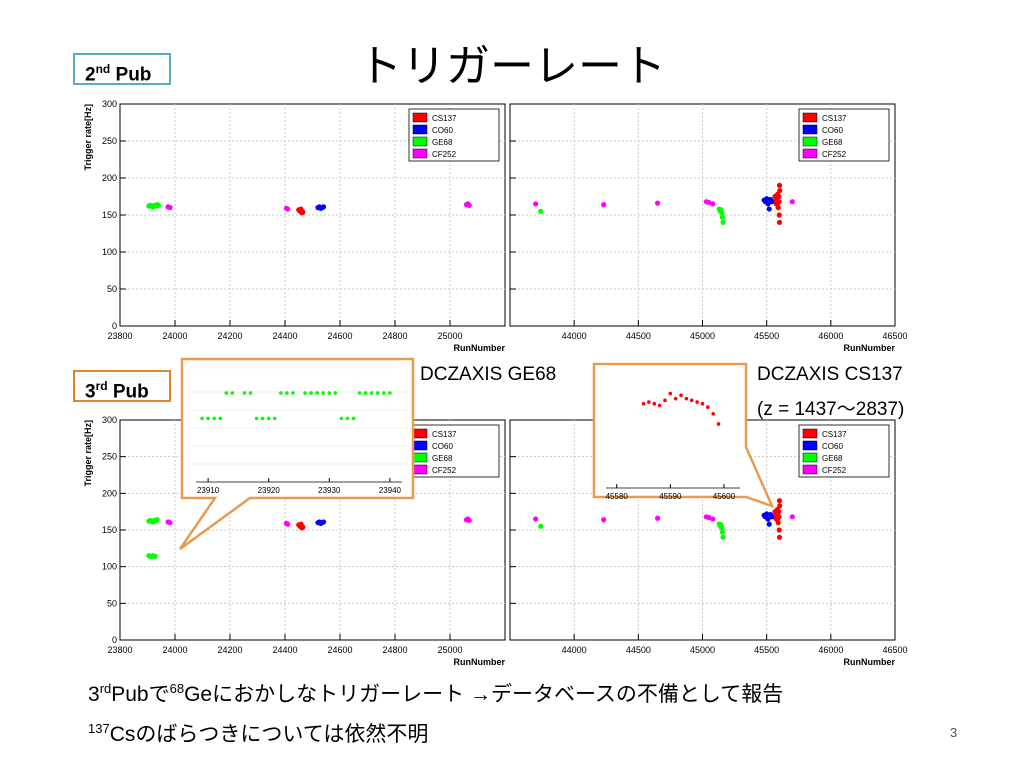  What do you see at coordinates (109, 530) in the screenshot?
I see `y-tick-label: 150` at bounding box center [109, 530].